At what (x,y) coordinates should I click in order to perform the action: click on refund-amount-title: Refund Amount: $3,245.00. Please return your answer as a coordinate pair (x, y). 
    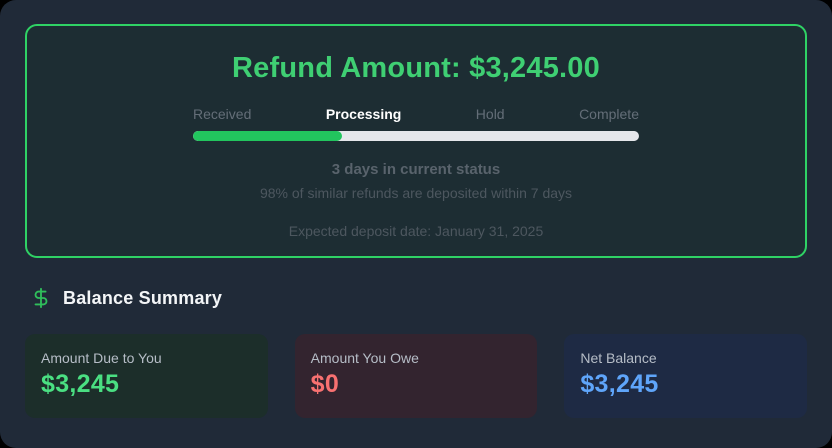
    Looking at the image, I should click on (416, 68).